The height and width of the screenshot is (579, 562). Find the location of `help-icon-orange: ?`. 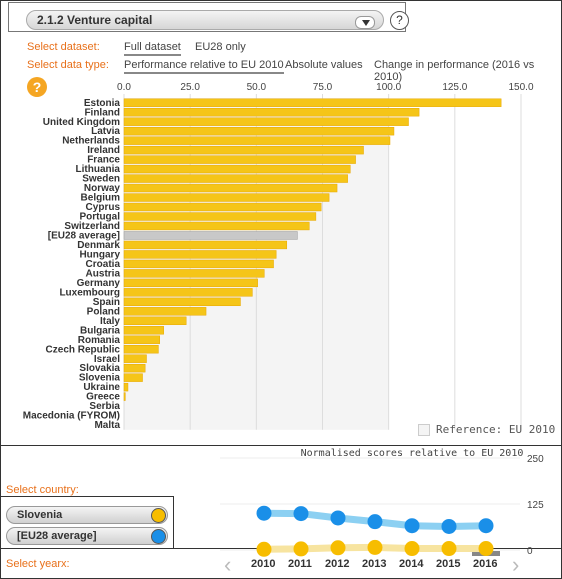

help-icon-orange: ? is located at coordinates (37, 87).